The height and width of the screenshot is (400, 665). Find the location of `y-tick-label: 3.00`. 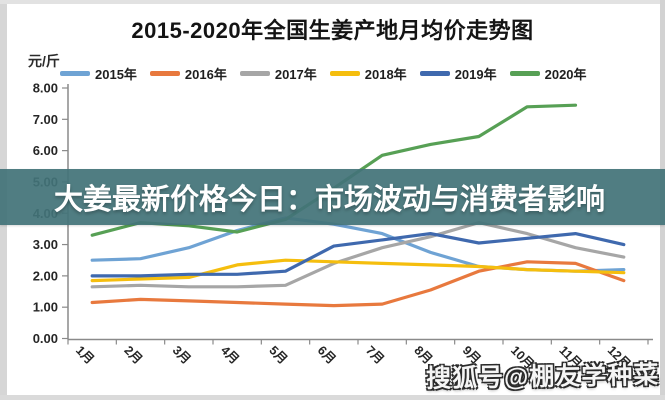

y-tick-label: 3.00 is located at coordinates (45, 244).